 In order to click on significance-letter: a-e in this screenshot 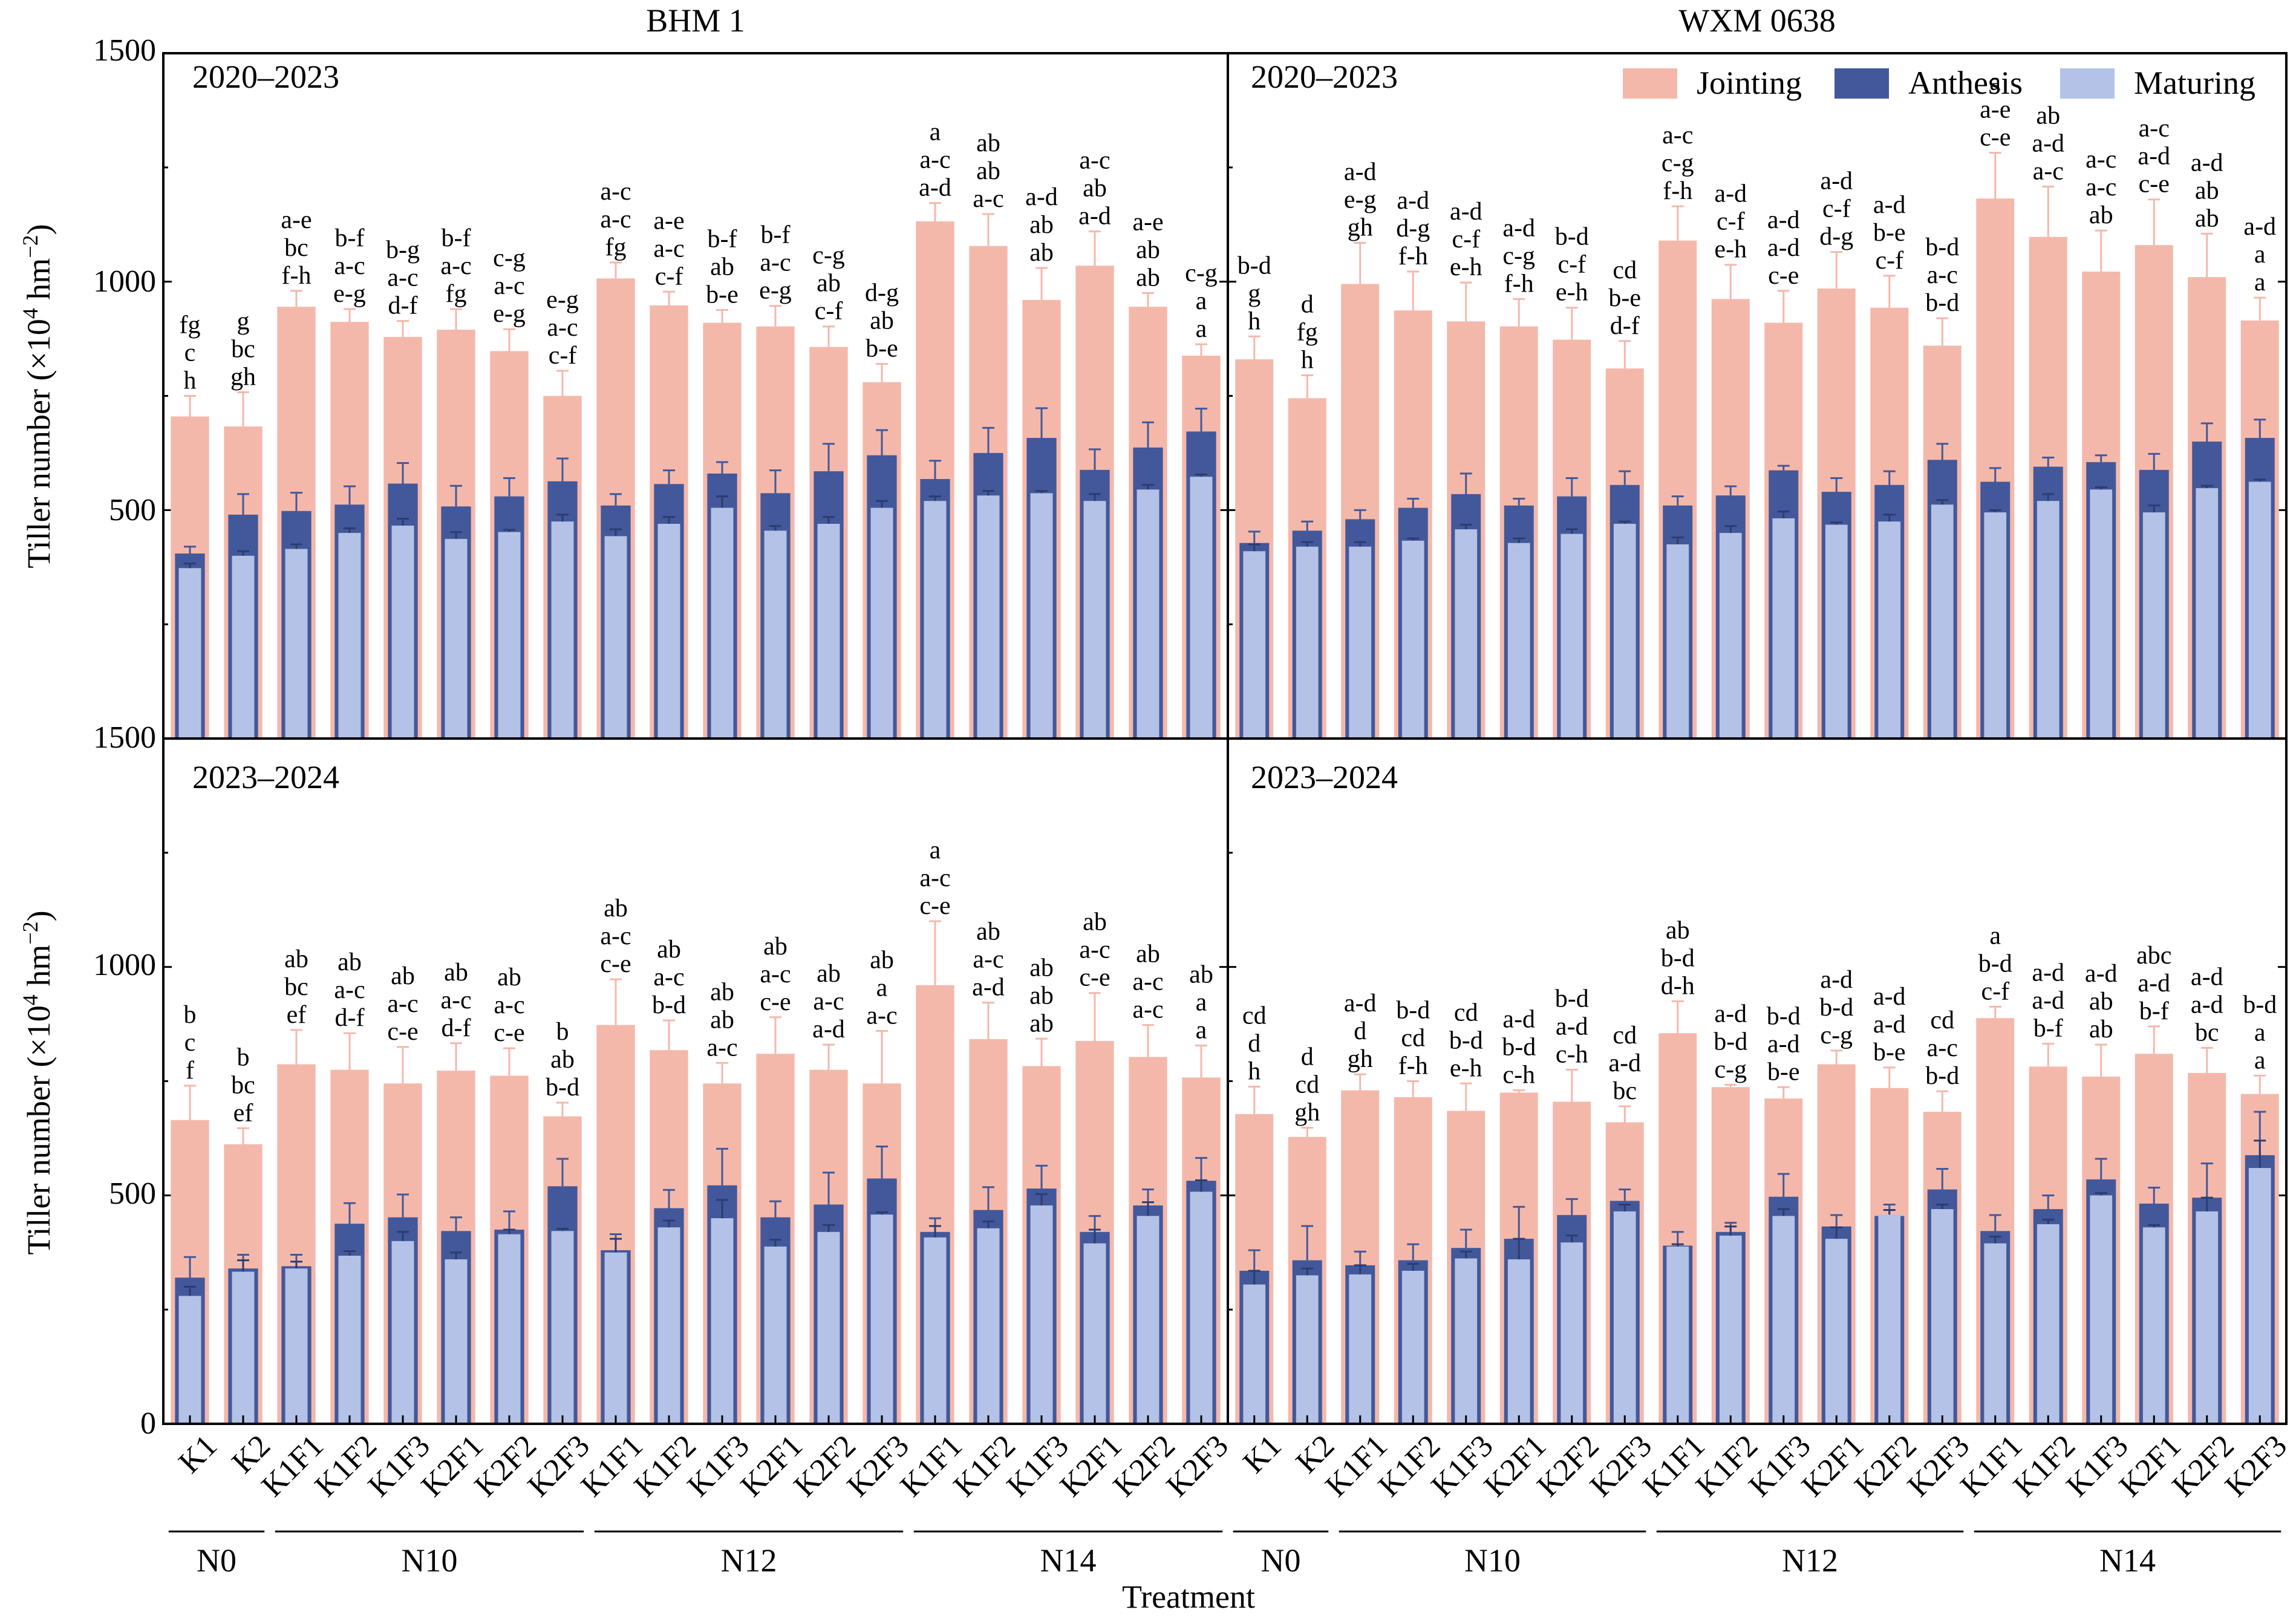, I will do `click(1148, 222)`.